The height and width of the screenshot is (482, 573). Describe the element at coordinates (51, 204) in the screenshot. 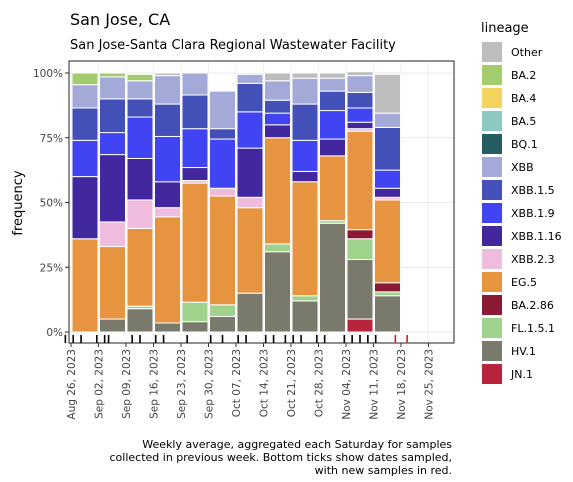

I see `y-tick-label: 50%` at that location.